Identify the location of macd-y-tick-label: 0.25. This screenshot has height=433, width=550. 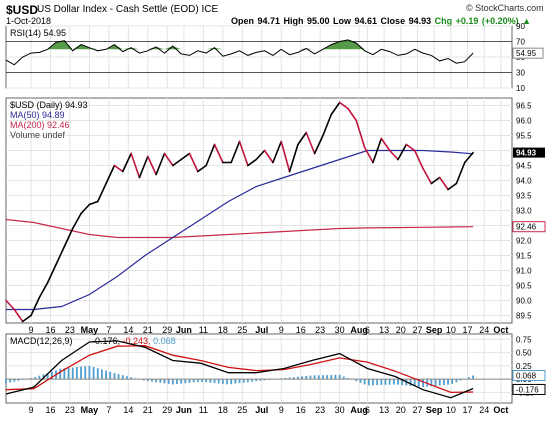
(524, 366).